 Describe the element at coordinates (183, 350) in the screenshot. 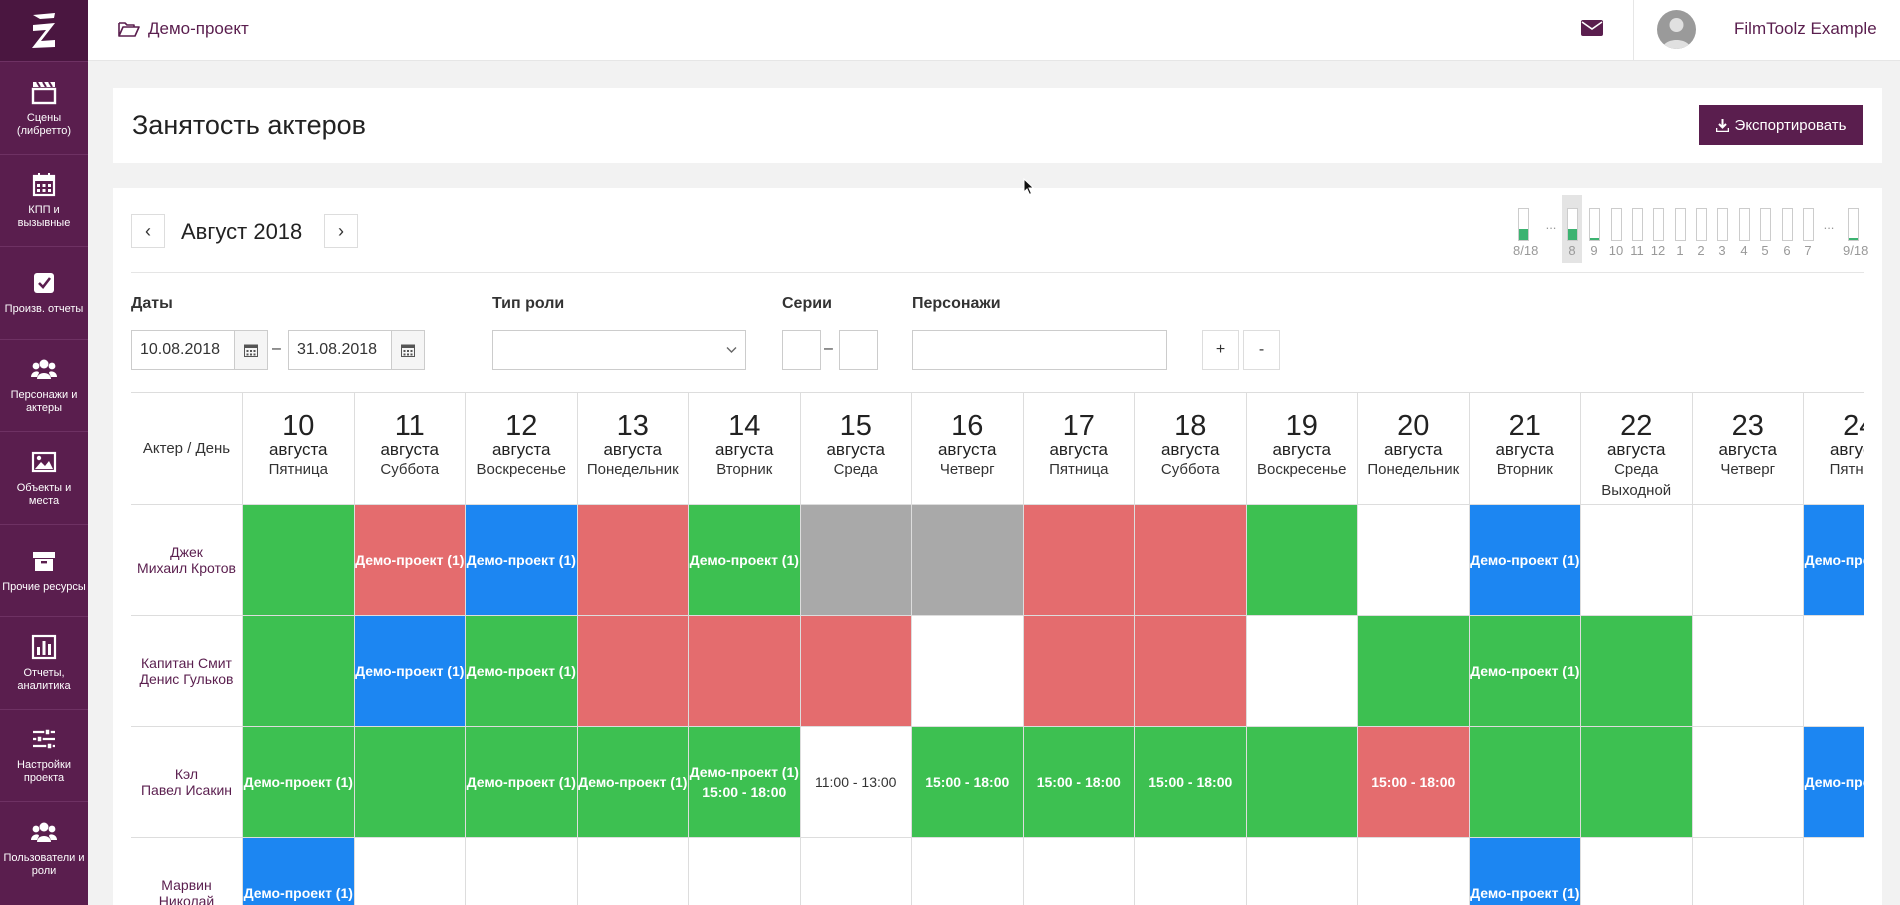

I see `date-from-input: 10.08.2018` at that location.